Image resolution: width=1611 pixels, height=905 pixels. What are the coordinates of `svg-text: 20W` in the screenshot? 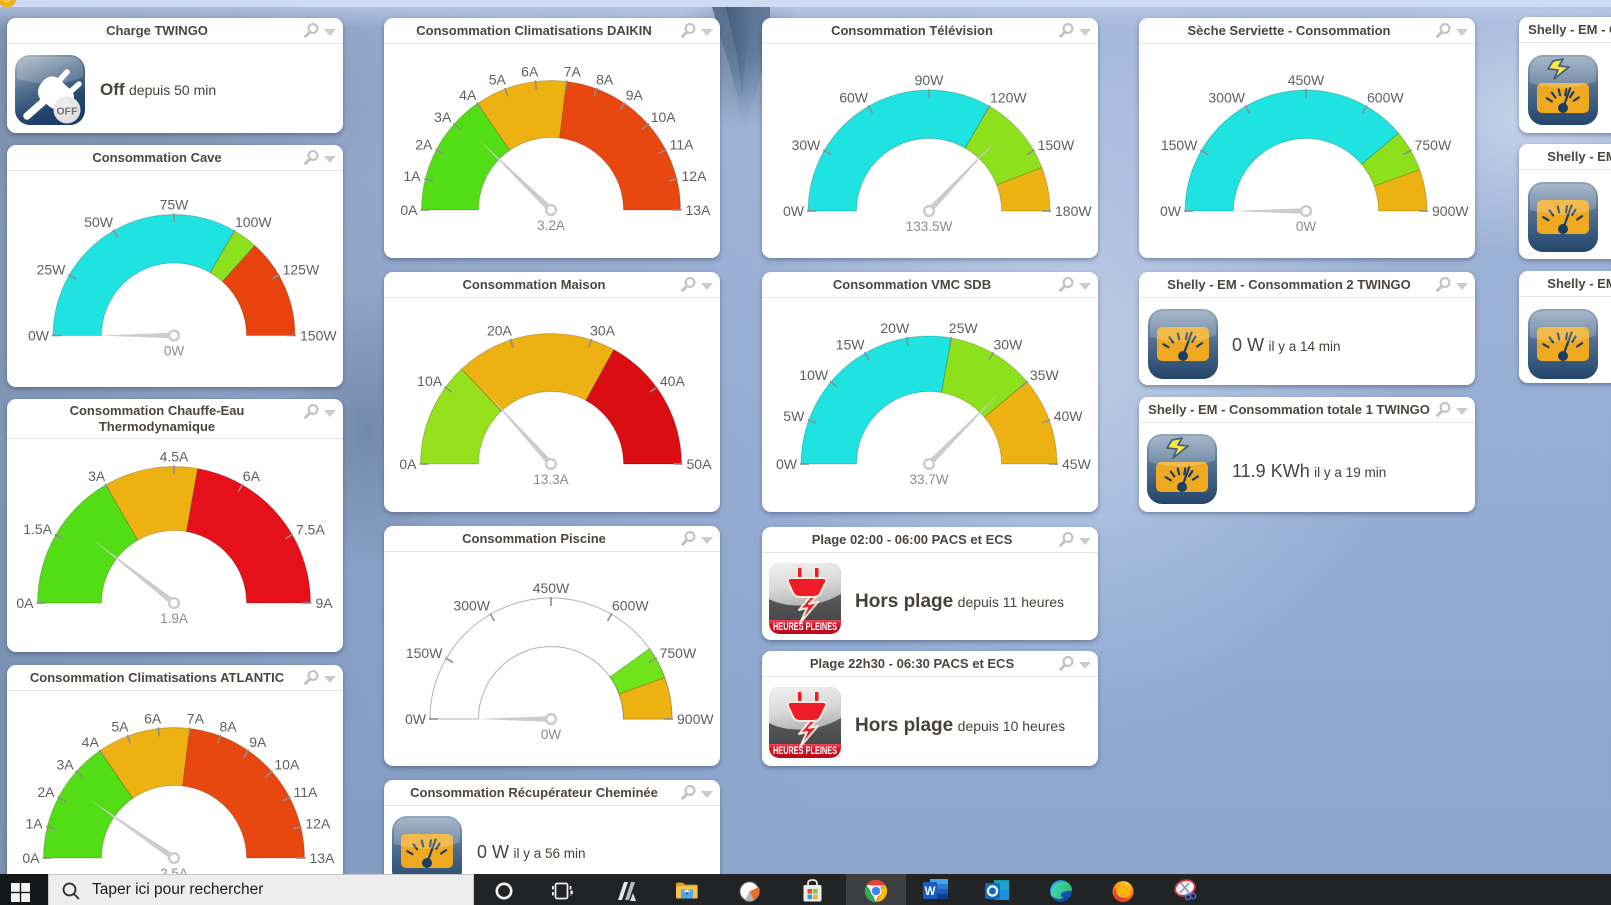 It's located at (895, 328).